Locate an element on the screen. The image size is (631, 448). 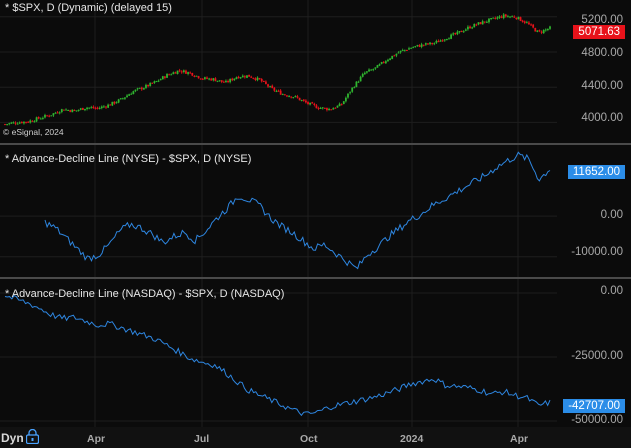
lock-icon is located at coordinates (32, 436).